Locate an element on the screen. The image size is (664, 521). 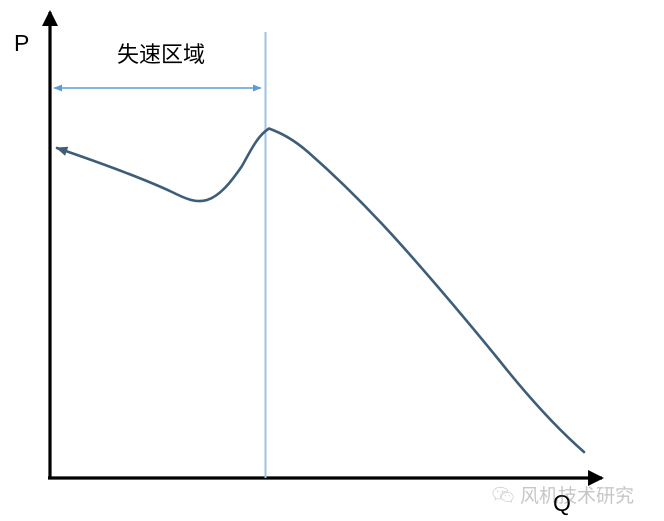
x-axis-label: Q is located at coordinates (562, 503).